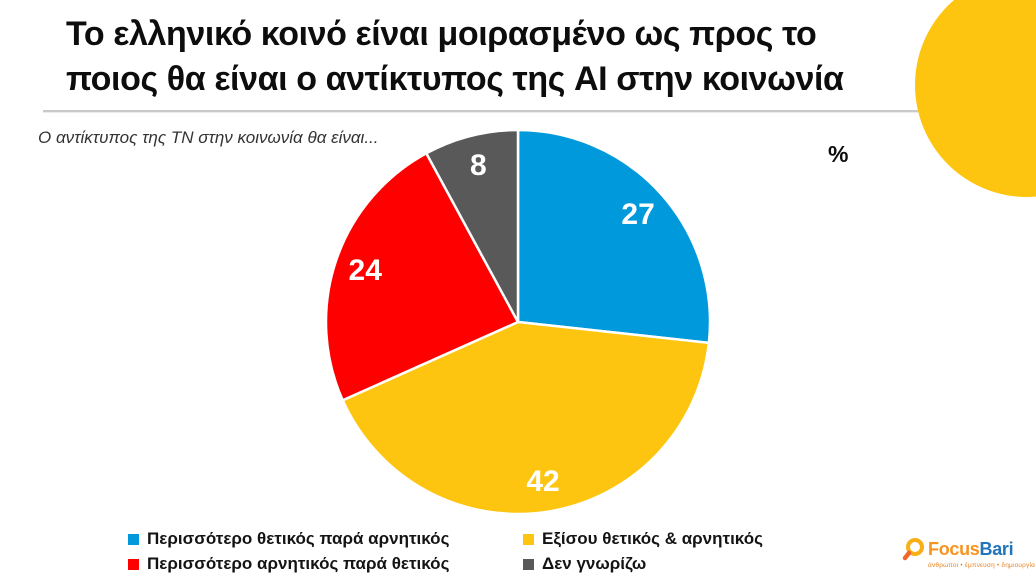  I want to click on legend-item-negative: Περισσότερο αρνητικός παρά θετικός, so click(288, 564).